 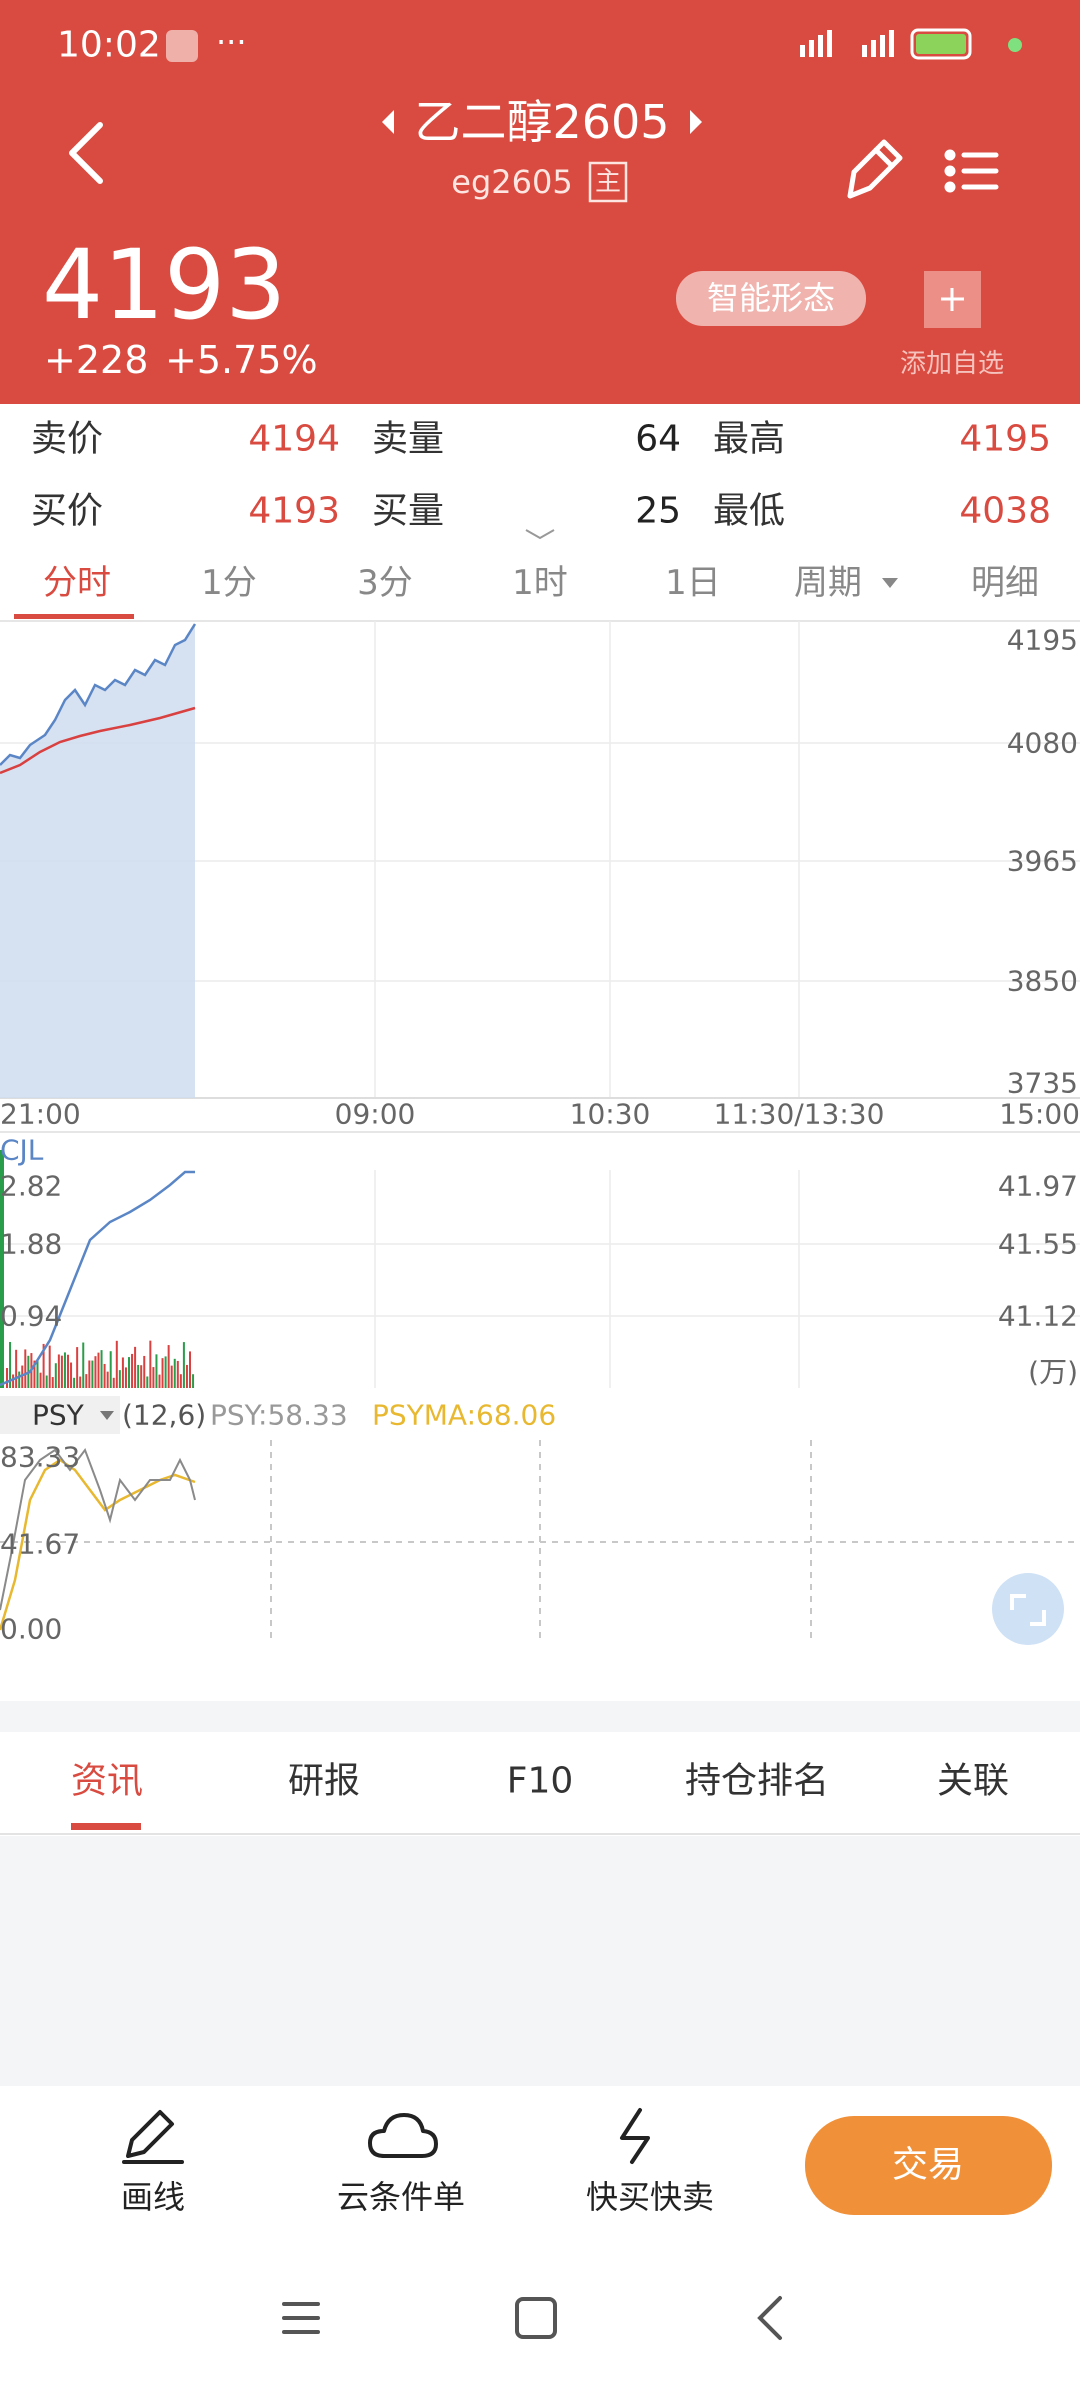 I want to click on psy-label: 41.67, so click(x=40, y=1544).